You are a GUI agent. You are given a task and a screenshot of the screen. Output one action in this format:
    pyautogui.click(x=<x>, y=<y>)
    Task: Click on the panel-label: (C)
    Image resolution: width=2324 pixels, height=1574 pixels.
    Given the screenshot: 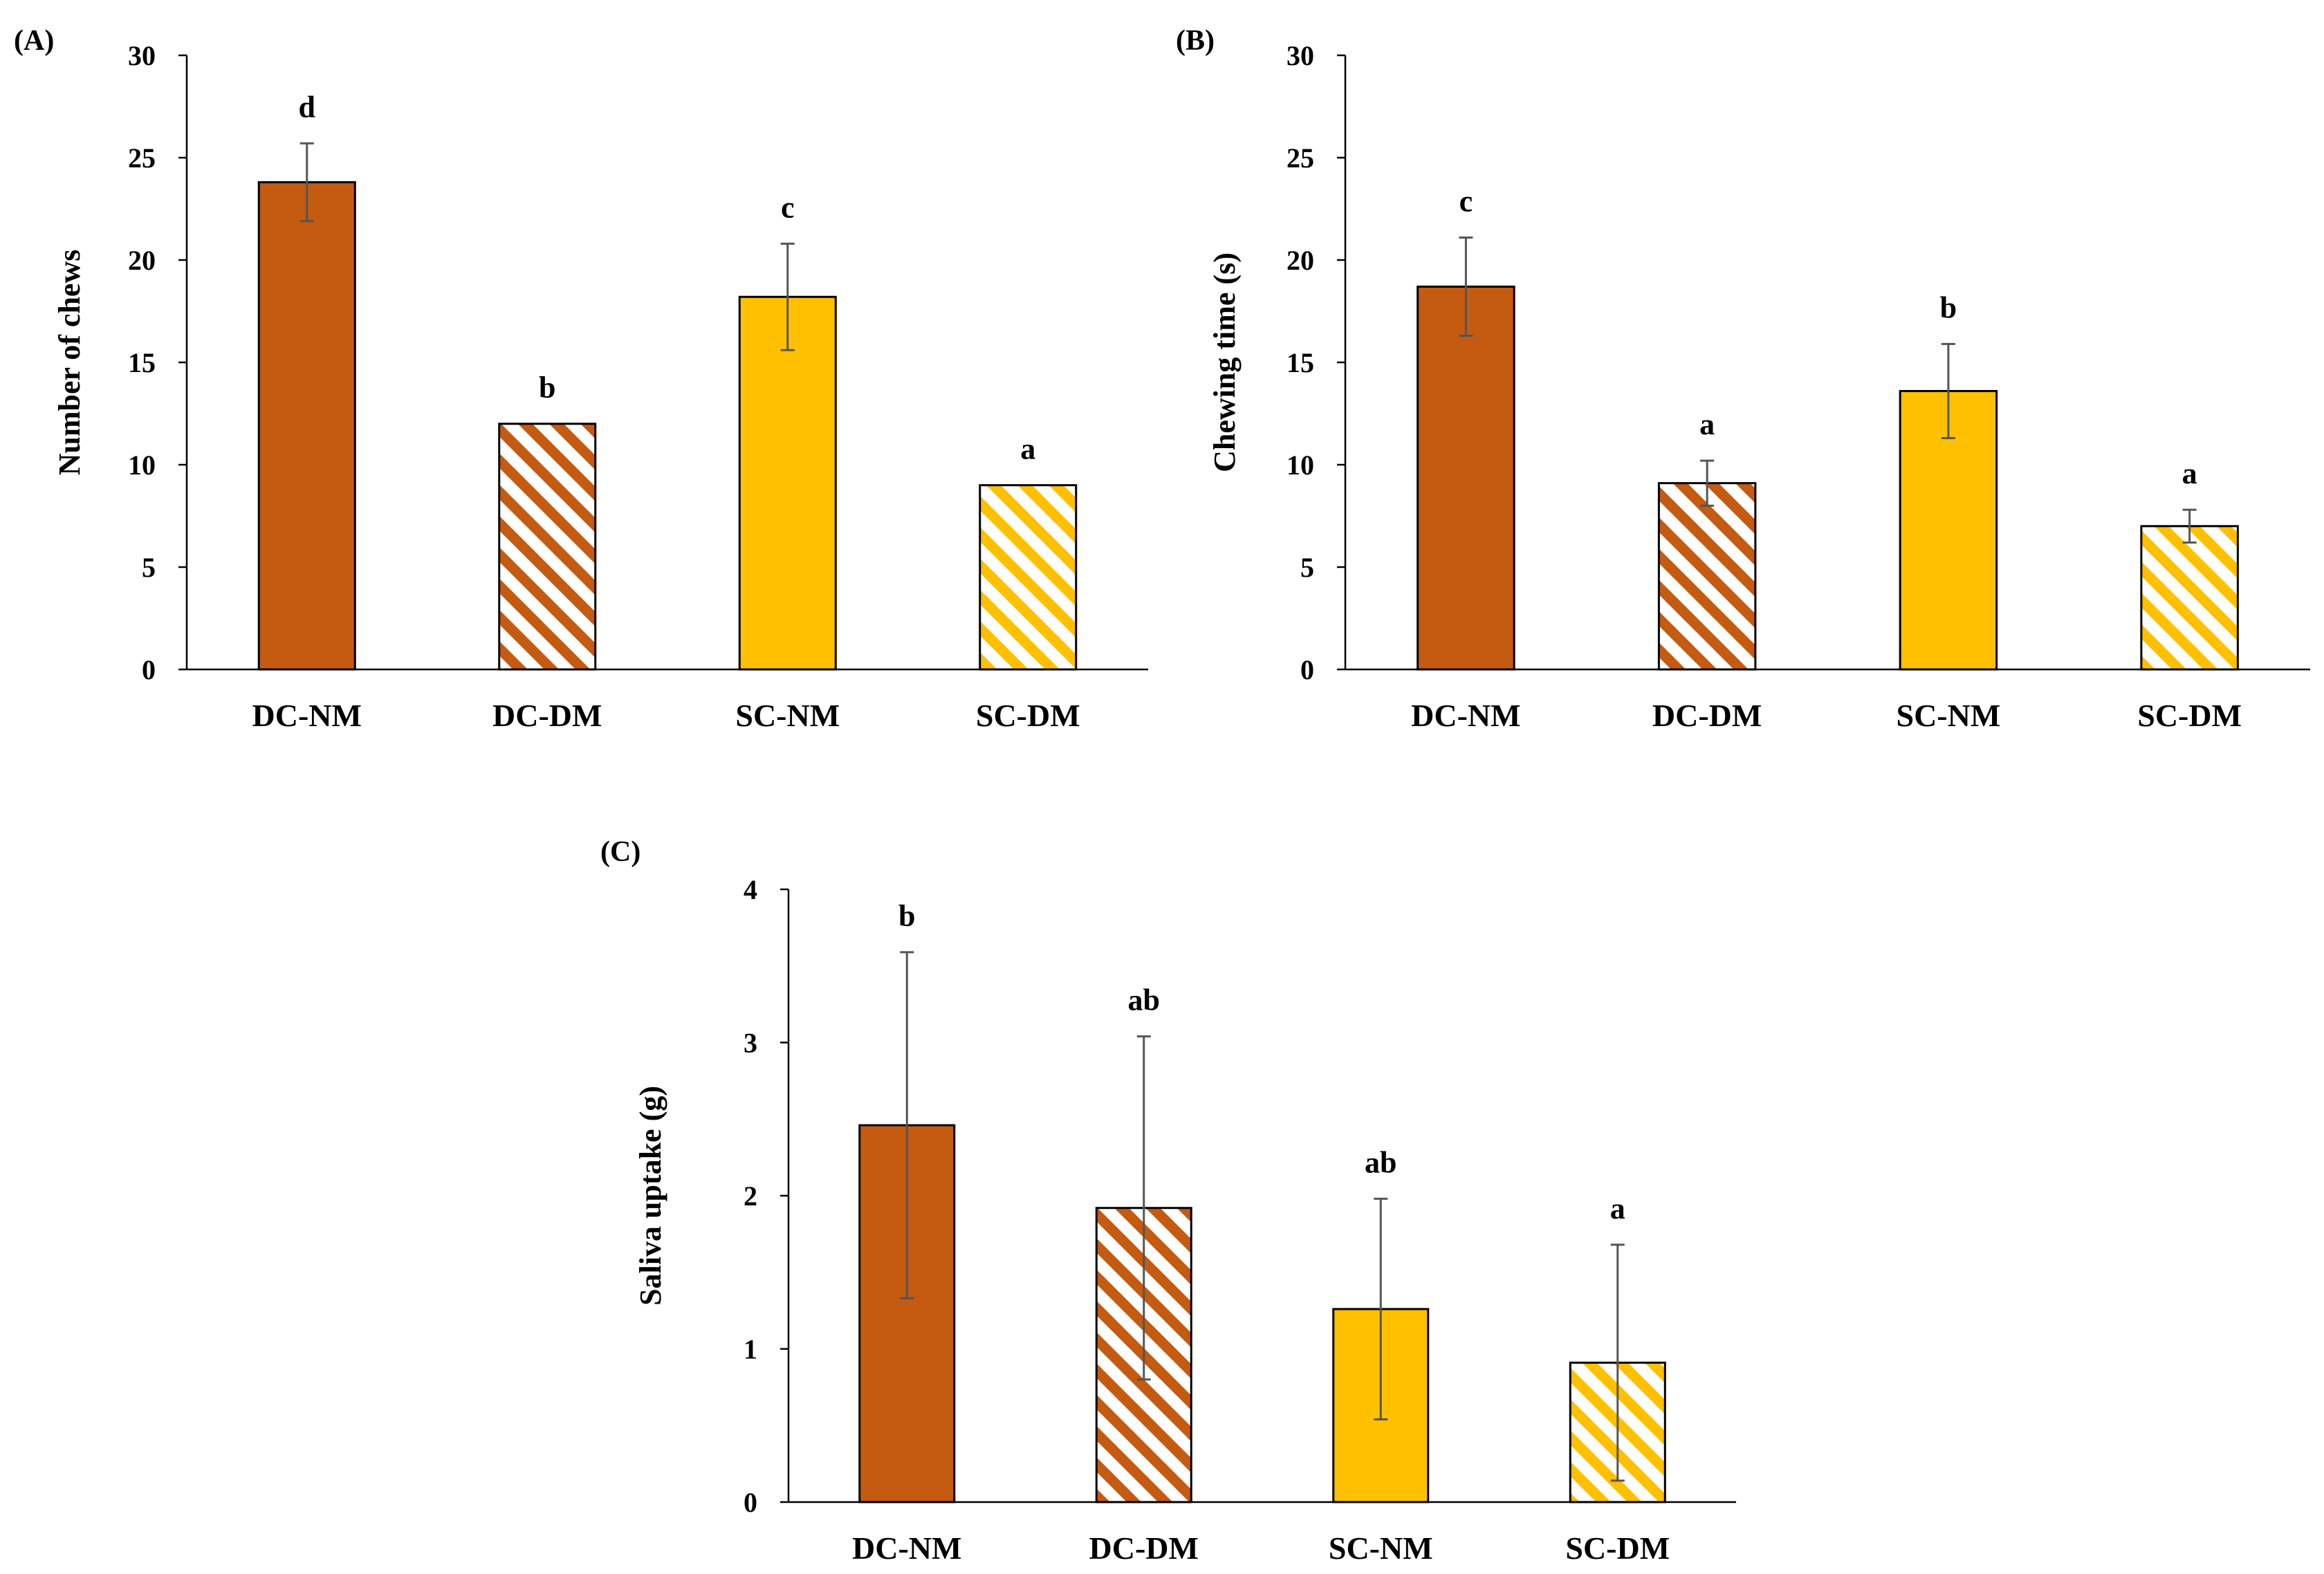 What is the action you would take?
    pyautogui.click(x=620, y=852)
    